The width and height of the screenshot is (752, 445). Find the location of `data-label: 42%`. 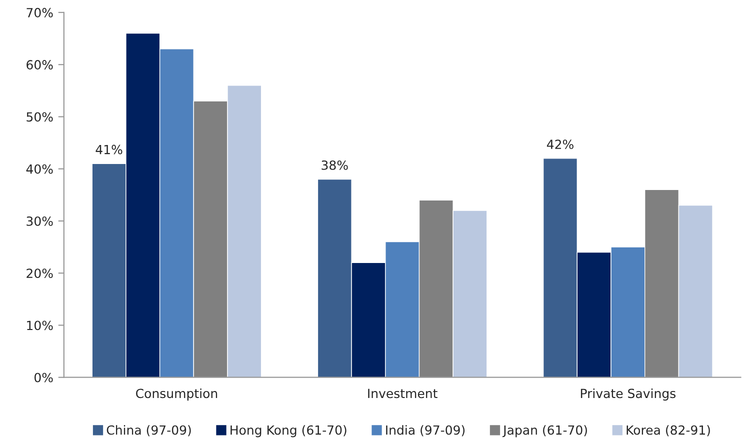

data-label: 42% is located at coordinates (560, 145).